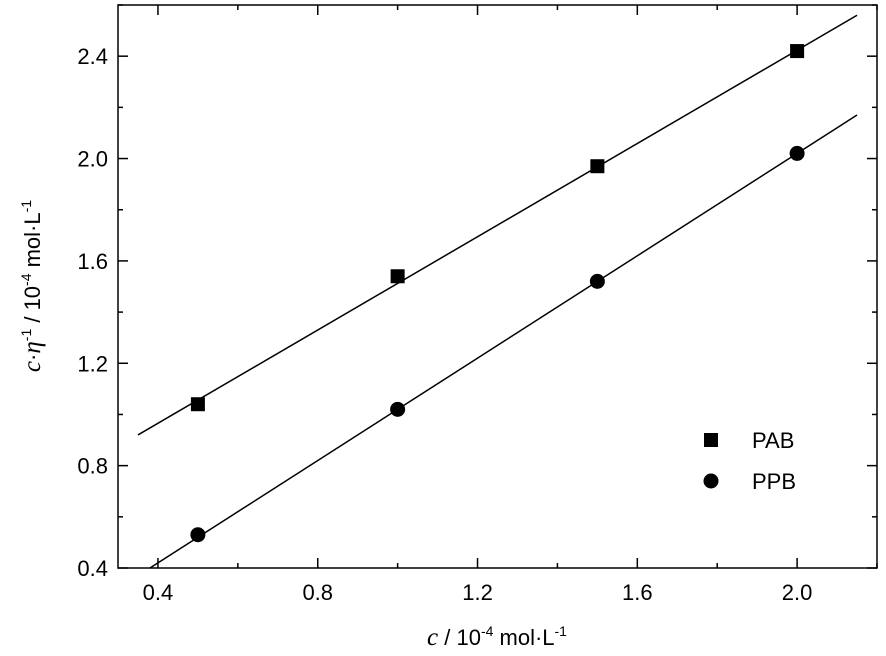 Image resolution: width=886 pixels, height=656 pixels. I want to click on y-tick-label: 2.4, so click(92, 56).